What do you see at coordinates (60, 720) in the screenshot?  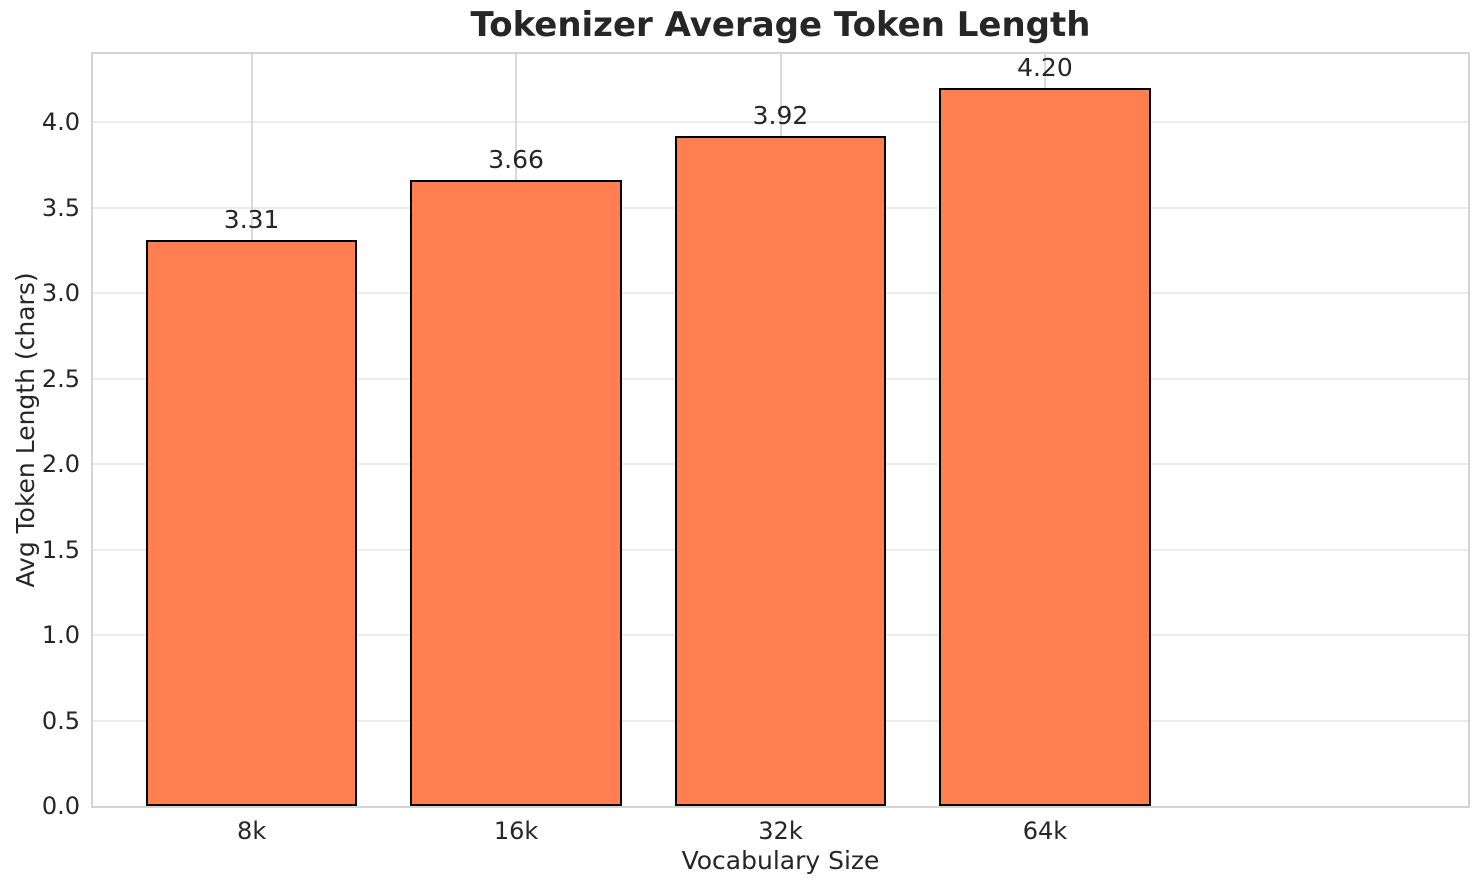 I see `y-tick-label: 0.5` at bounding box center [60, 720].